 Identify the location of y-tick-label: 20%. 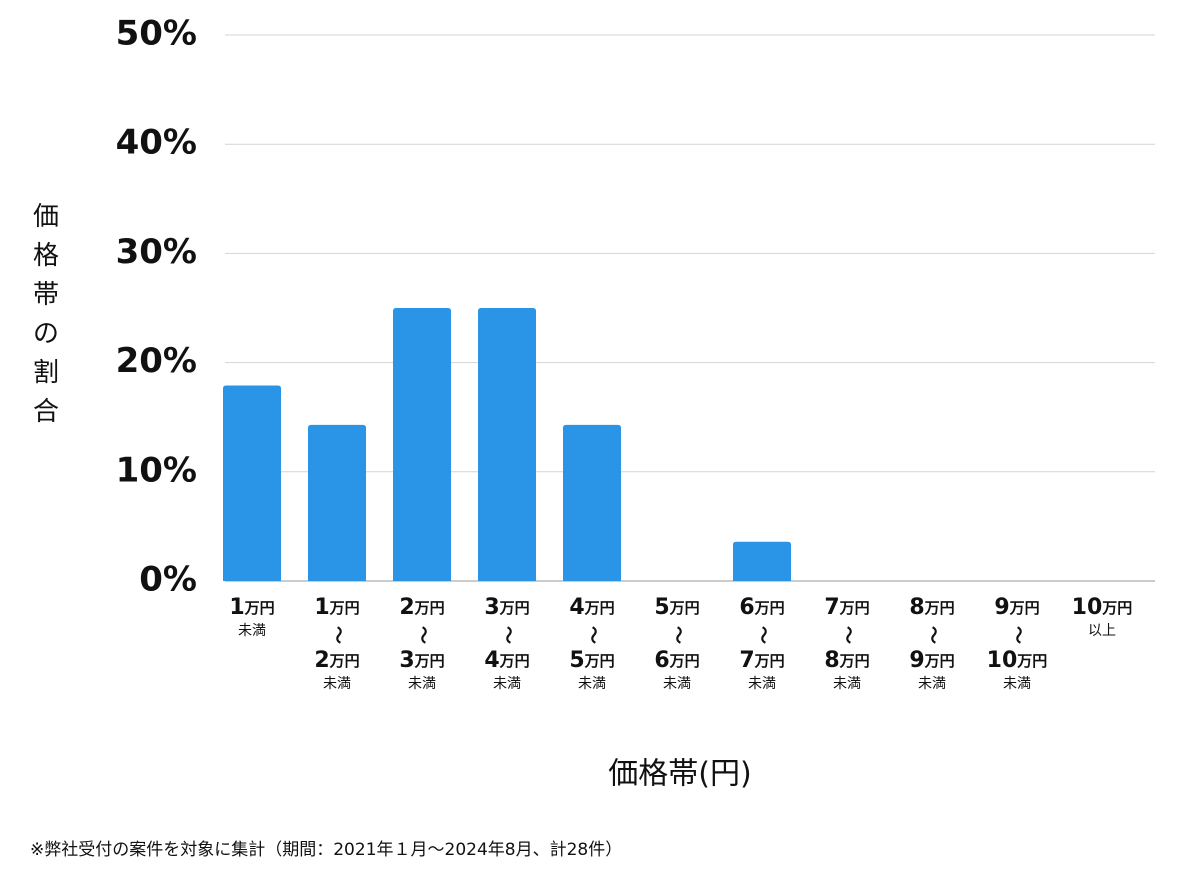
(156, 361).